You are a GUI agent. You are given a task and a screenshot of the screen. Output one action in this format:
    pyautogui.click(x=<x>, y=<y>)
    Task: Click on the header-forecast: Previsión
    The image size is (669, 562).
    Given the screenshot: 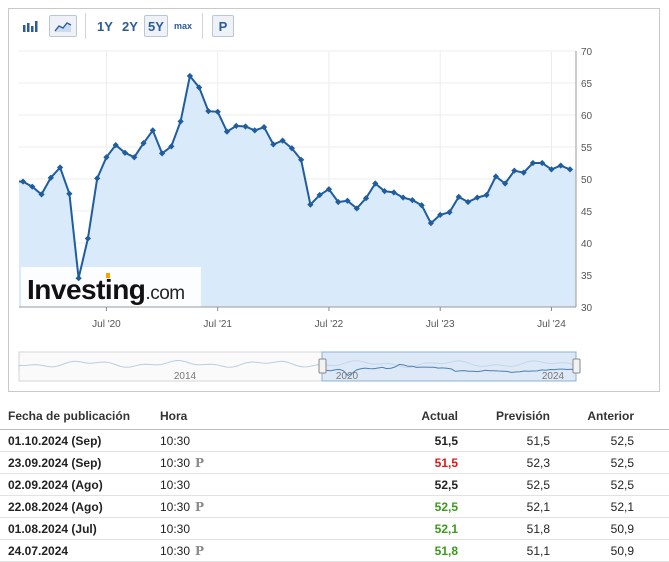 What is the action you would take?
    pyautogui.click(x=522, y=416)
    